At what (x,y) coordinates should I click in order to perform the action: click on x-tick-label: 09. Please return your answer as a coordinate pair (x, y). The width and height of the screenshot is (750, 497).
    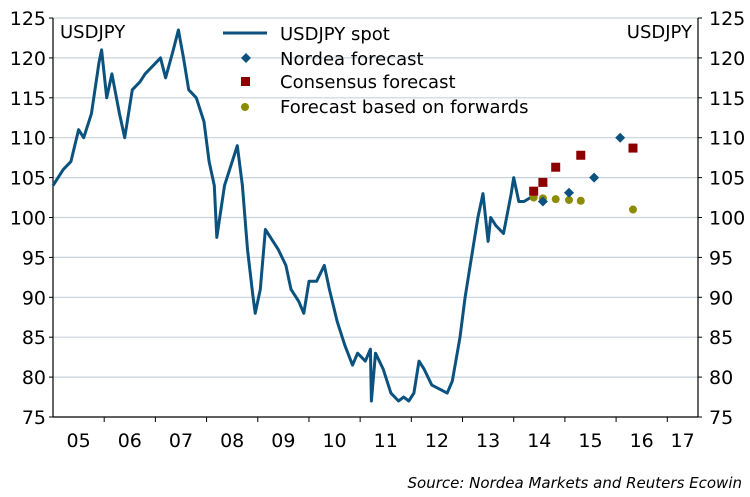
    Looking at the image, I should click on (283, 441).